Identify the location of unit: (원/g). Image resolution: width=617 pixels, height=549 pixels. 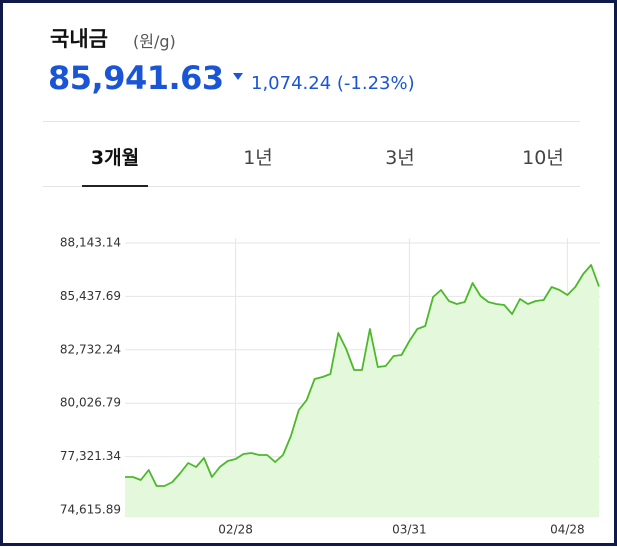
(154, 41).